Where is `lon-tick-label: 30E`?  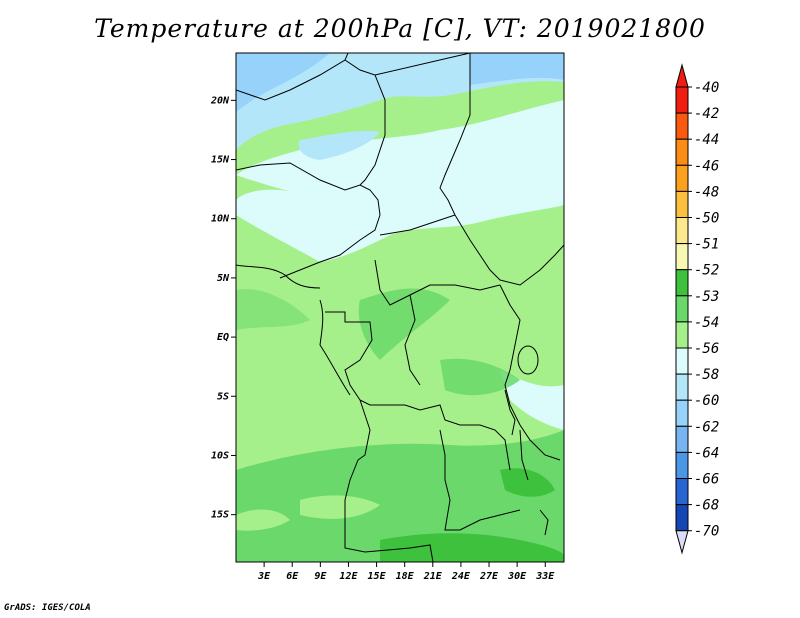 lon-tick-label: 30E is located at coordinates (517, 576).